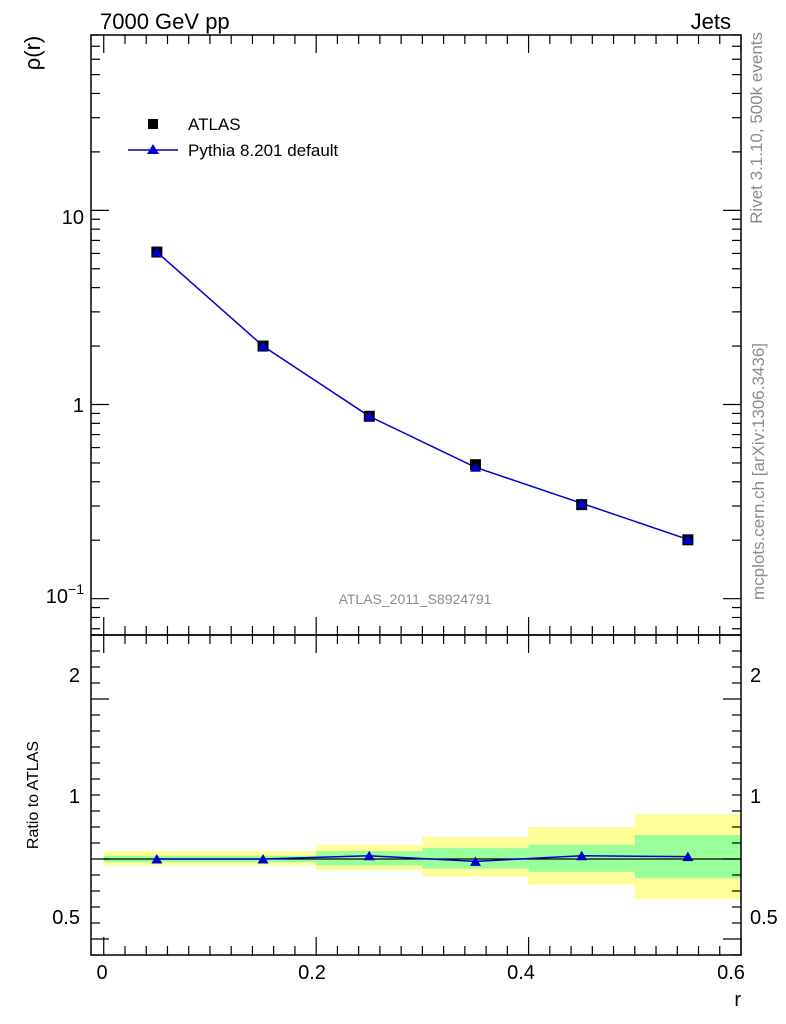 Image resolution: width=786 pixels, height=1024 pixels. What do you see at coordinates (74, 797) in the screenshot?
I see `ratio-y-tick-label-1-left: 1` at bounding box center [74, 797].